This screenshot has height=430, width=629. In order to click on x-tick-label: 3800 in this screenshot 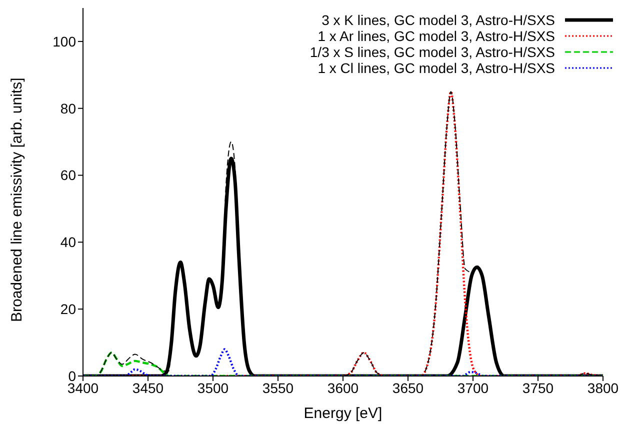, I will do `click(603, 388)`.